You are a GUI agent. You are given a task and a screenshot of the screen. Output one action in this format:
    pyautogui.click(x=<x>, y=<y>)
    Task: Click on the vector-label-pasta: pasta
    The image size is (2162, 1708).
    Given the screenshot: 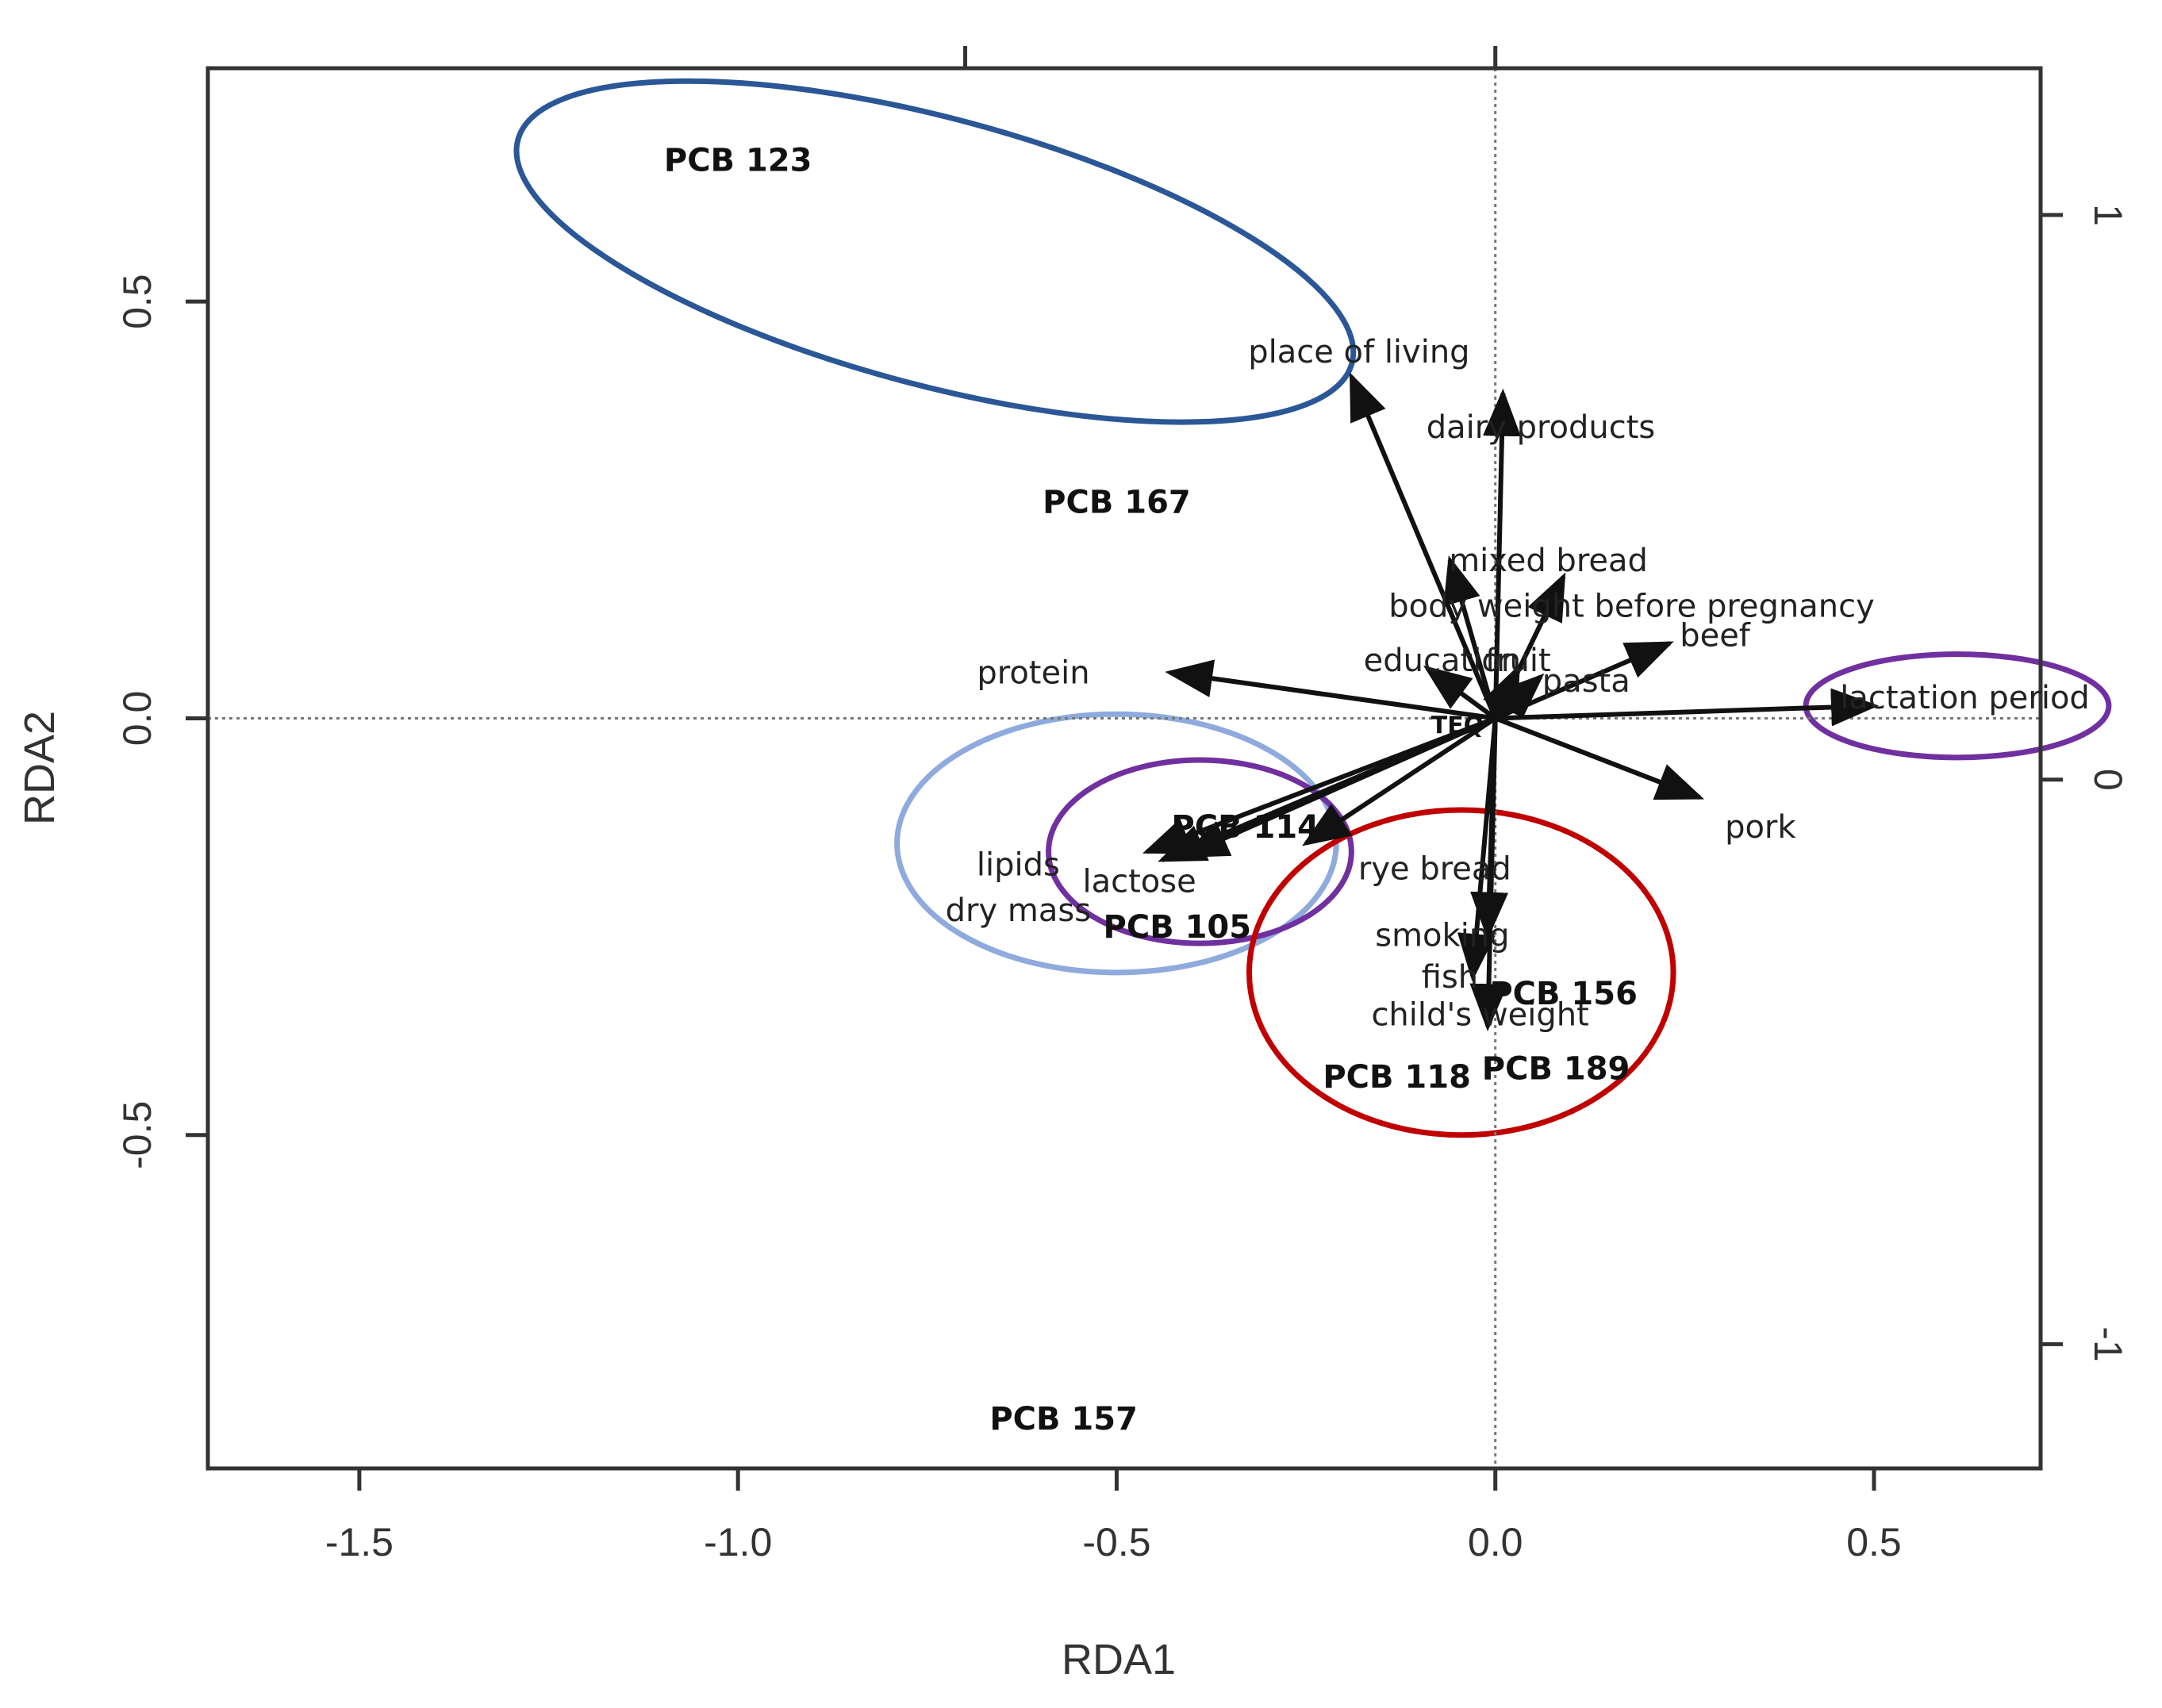 What is the action you would take?
    pyautogui.click(x=1586, y=681)
    